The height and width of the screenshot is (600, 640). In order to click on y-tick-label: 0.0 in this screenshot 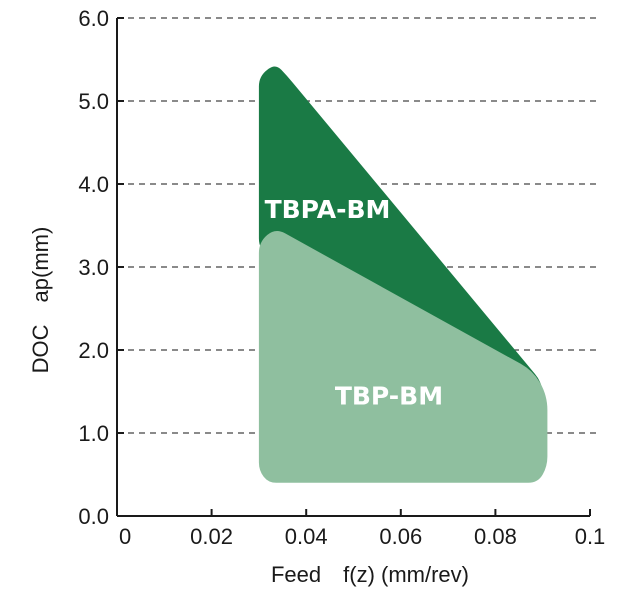, I will do `click(93, 516)`.